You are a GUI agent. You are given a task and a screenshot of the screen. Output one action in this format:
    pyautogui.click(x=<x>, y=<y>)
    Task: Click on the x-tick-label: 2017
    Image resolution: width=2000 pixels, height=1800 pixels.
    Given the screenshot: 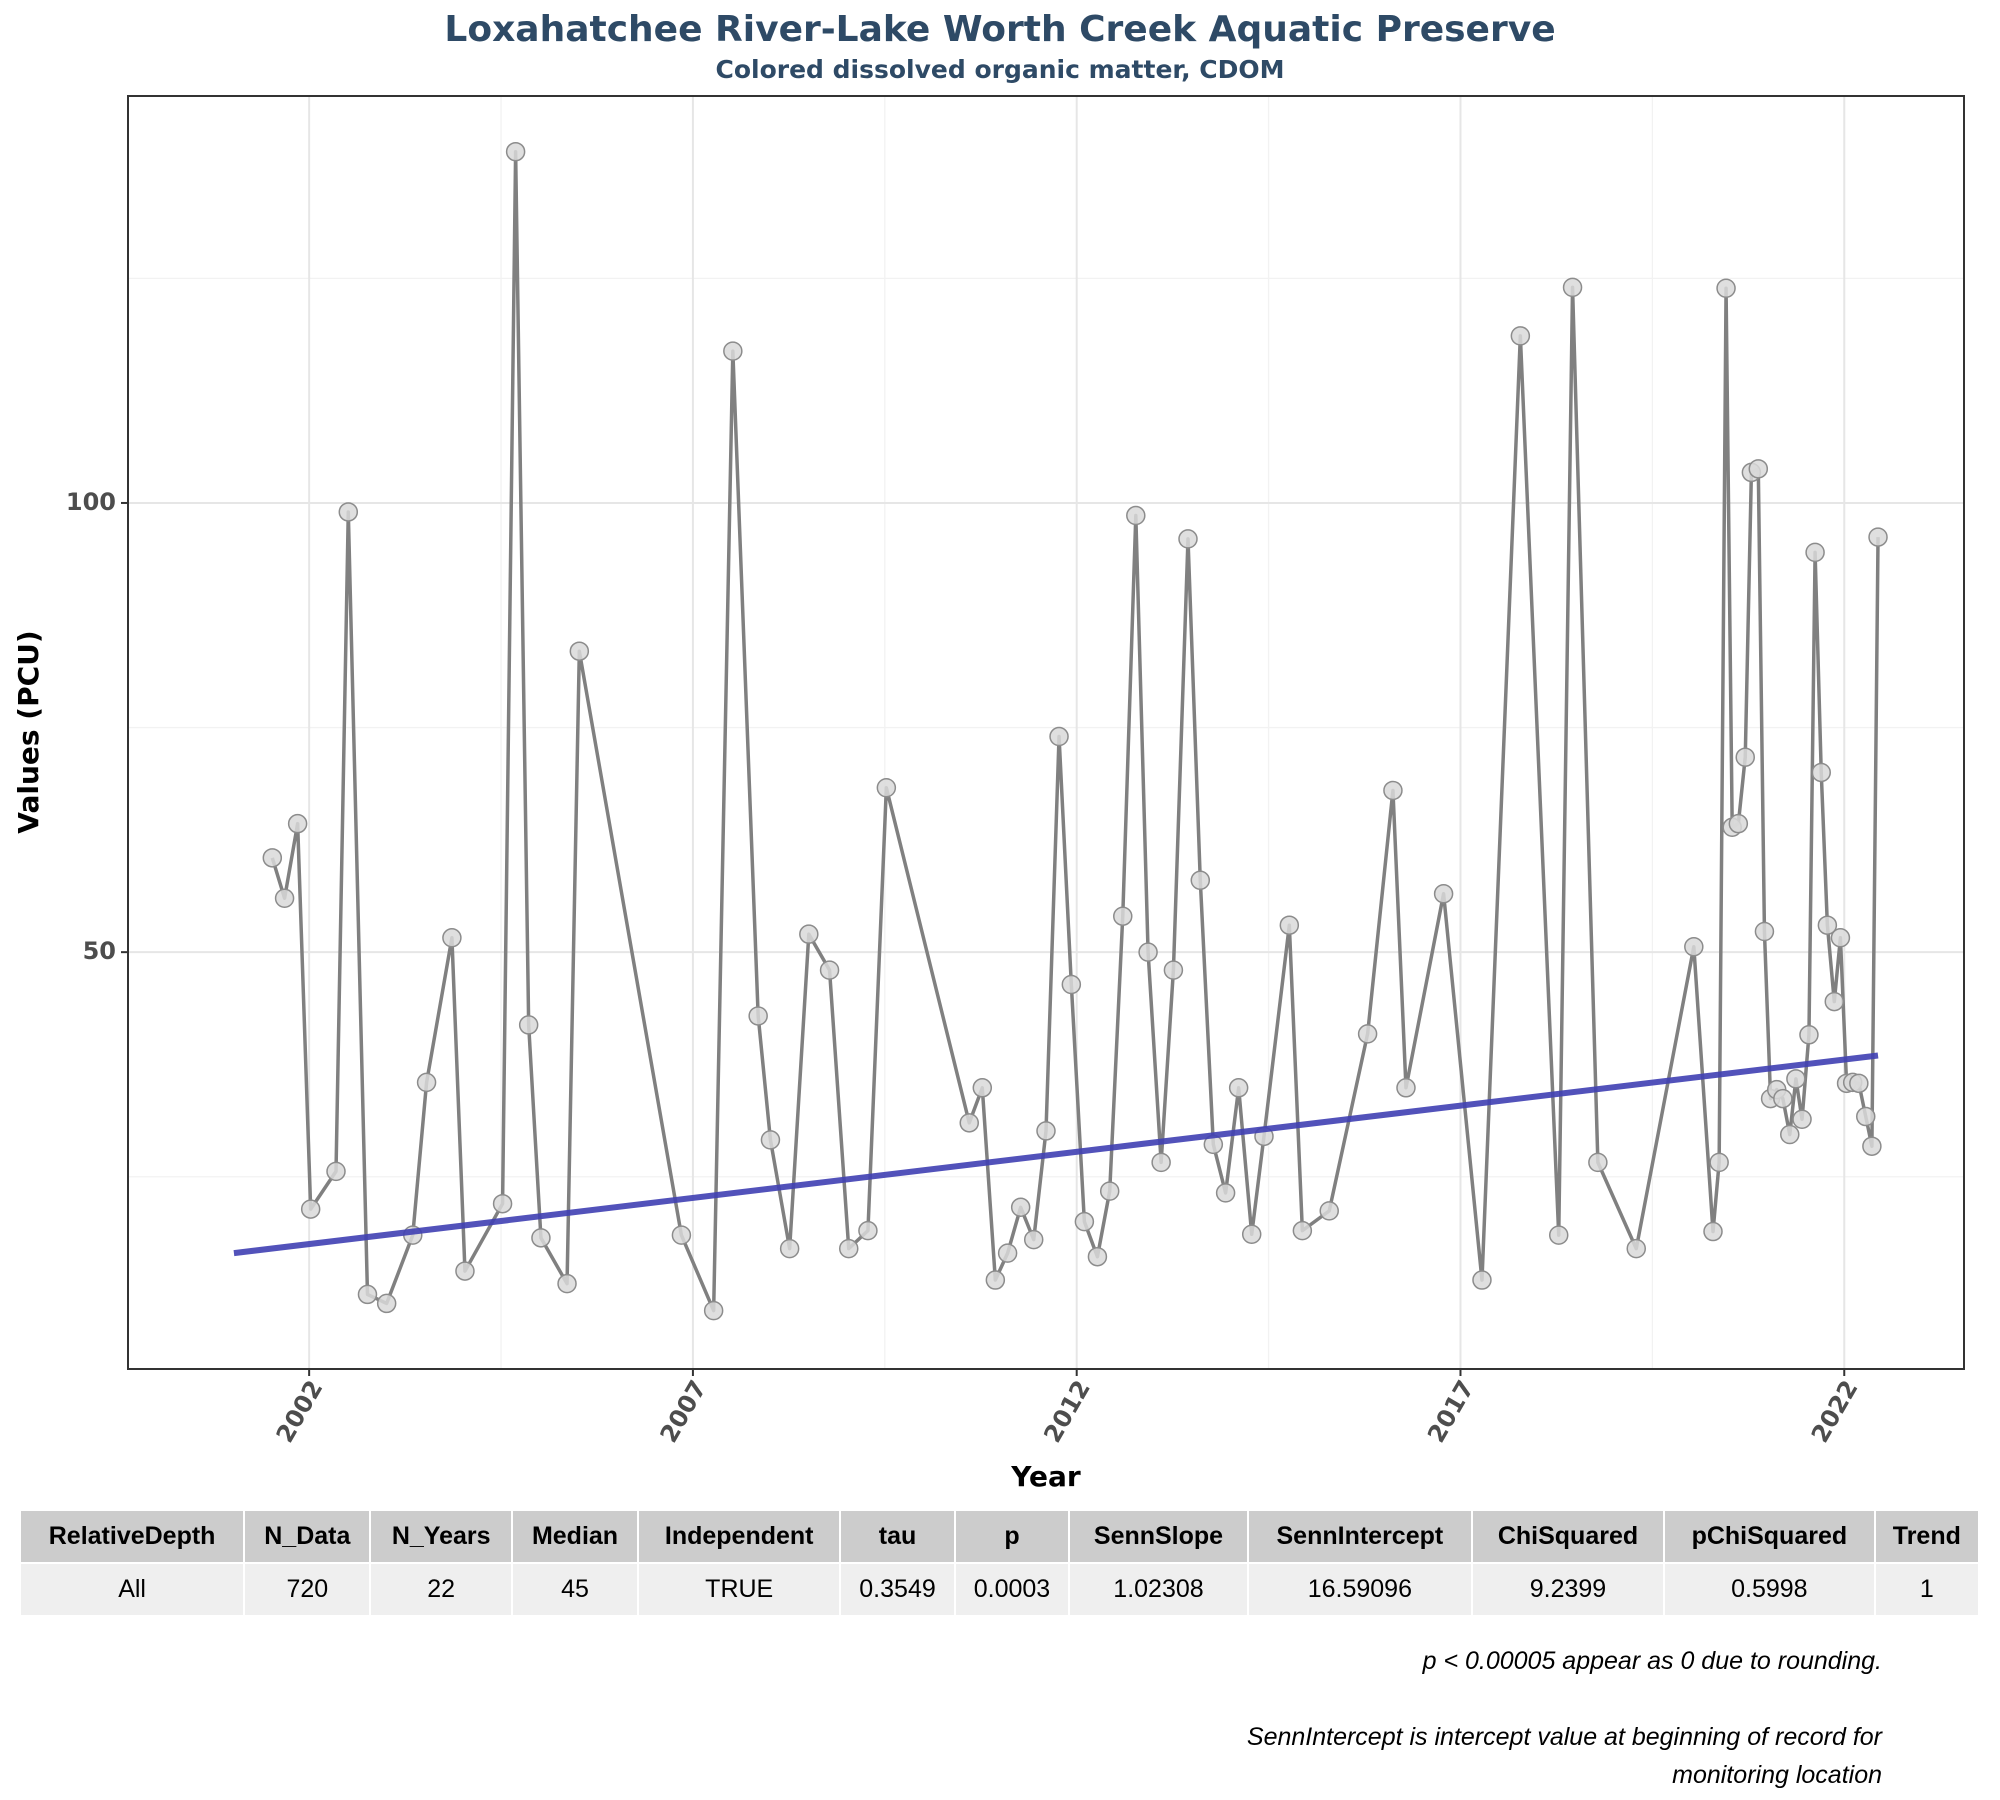 What is the action you would take?
    pyautogui.click(x=1451, y=1412)
    